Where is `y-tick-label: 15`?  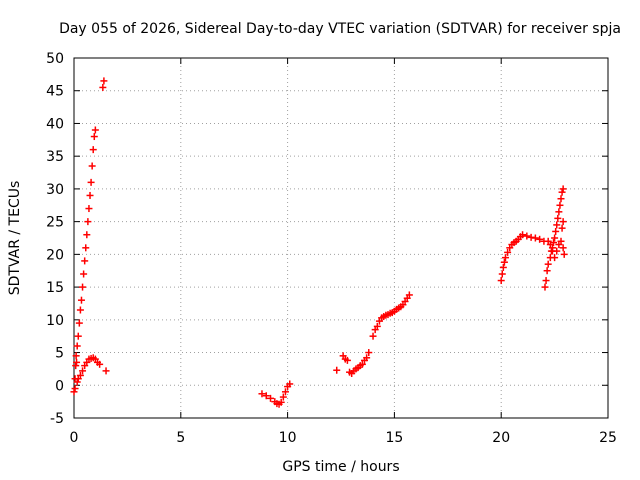 y-tick-label: 15 is located at coordinates (55, 288).